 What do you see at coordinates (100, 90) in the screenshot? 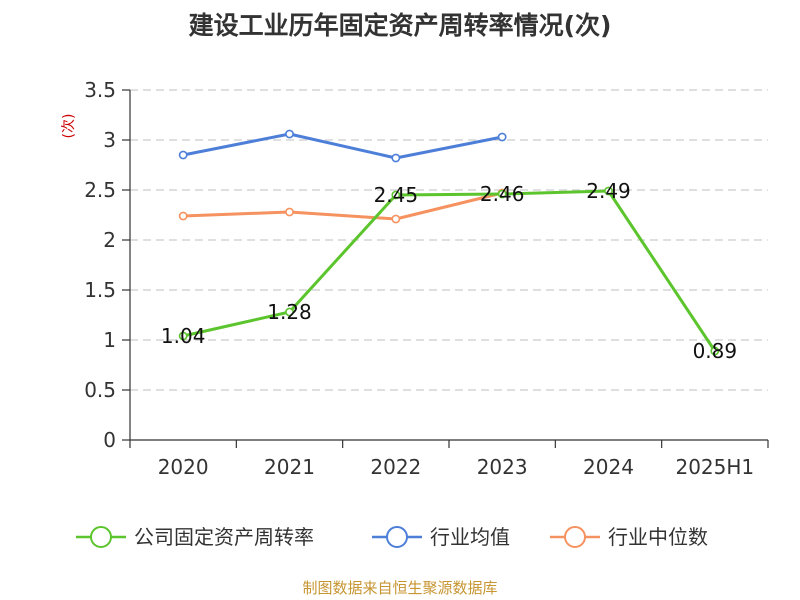
I see `y-tick-label: 3.5` at bounding box center [100, 90].